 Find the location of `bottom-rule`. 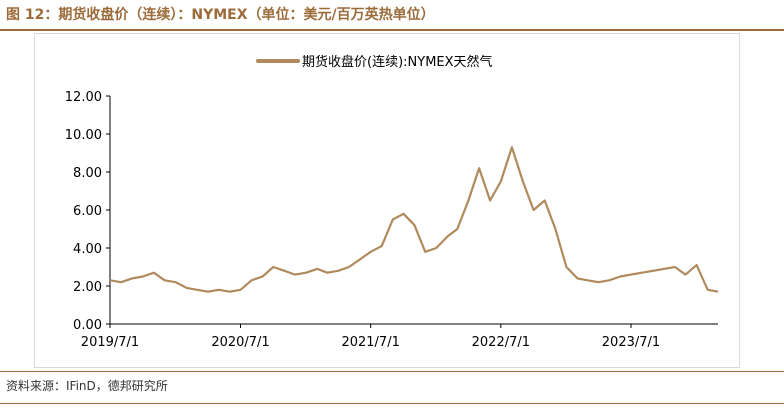

bottom-rule is located at coordinates (392, 403).